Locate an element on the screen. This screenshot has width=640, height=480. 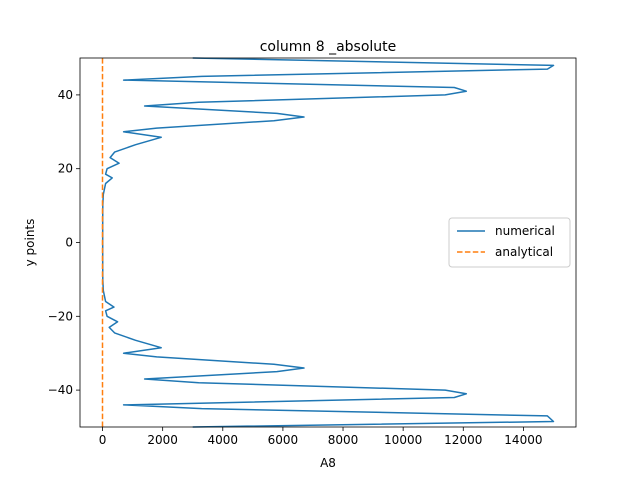
legend: numerical analytical is located at coordinates (509, 242).